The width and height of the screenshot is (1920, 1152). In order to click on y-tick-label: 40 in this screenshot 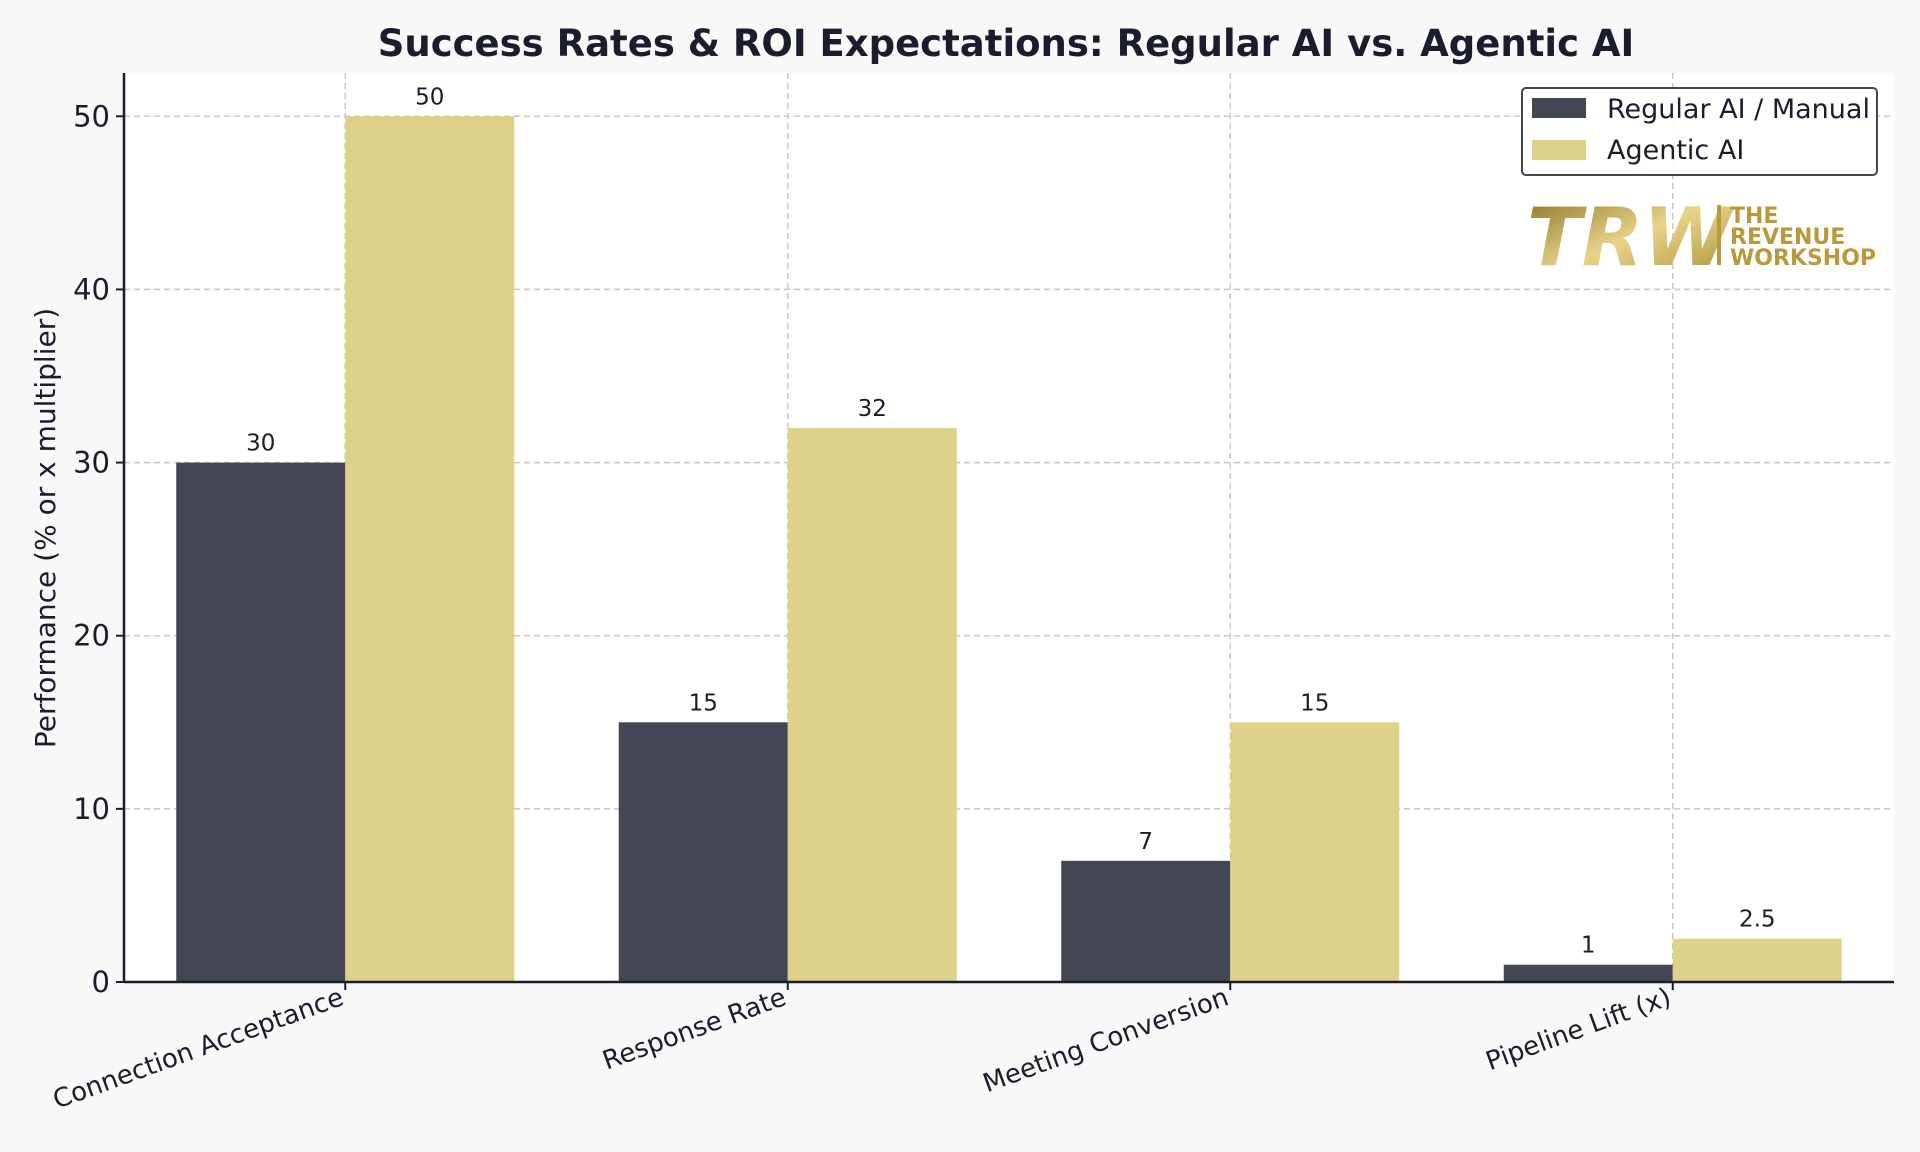, I will do `click(91, 289)`.